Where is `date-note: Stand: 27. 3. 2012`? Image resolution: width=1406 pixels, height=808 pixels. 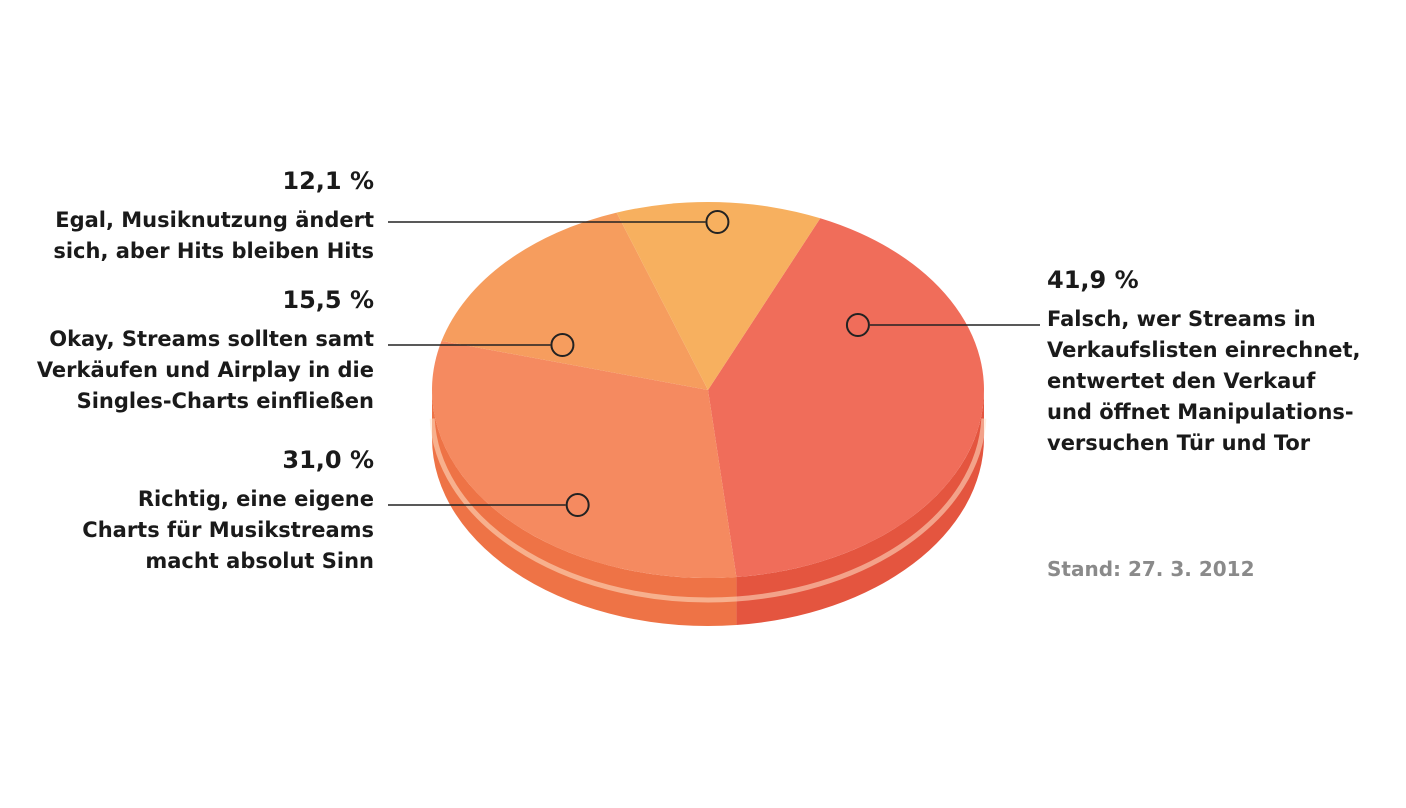 date-note: Stand: 27. 3. 2012 is located at coordinates (1151, 569).